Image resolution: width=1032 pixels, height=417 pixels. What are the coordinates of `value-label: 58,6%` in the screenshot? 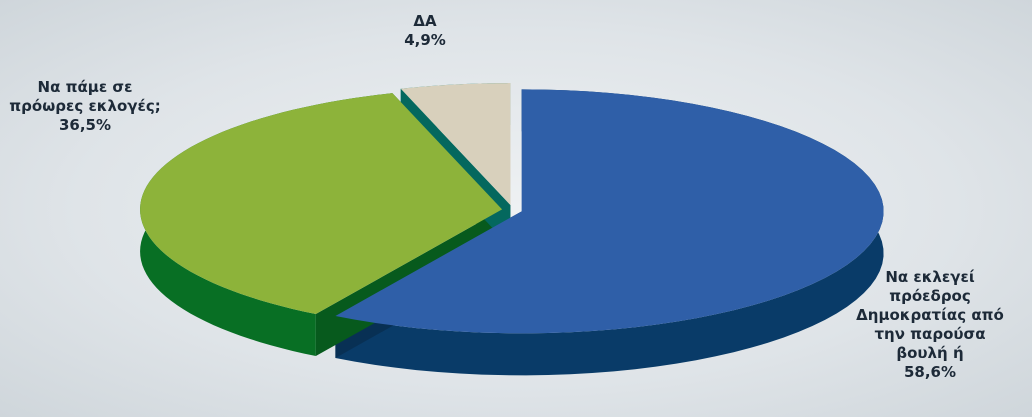 It's located at (930, 372).